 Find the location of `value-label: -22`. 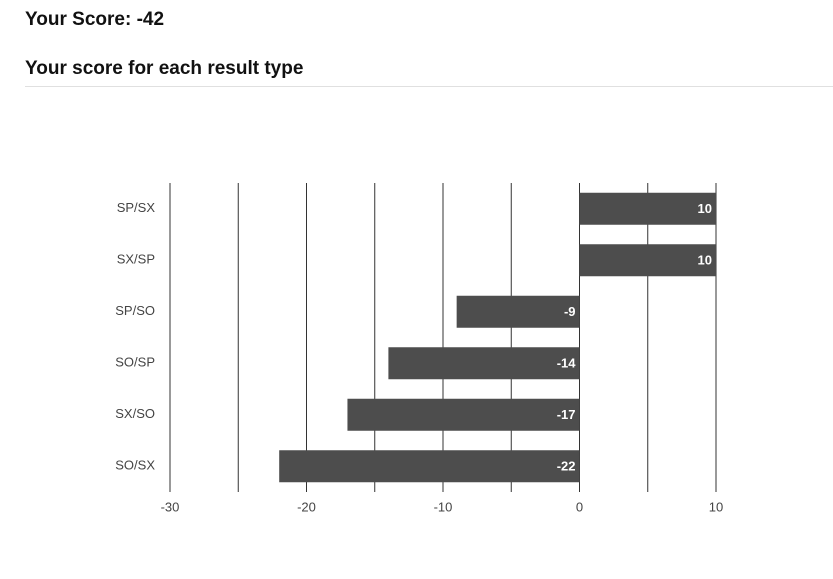

value-label: -22 is located at coordinates (566, 466).